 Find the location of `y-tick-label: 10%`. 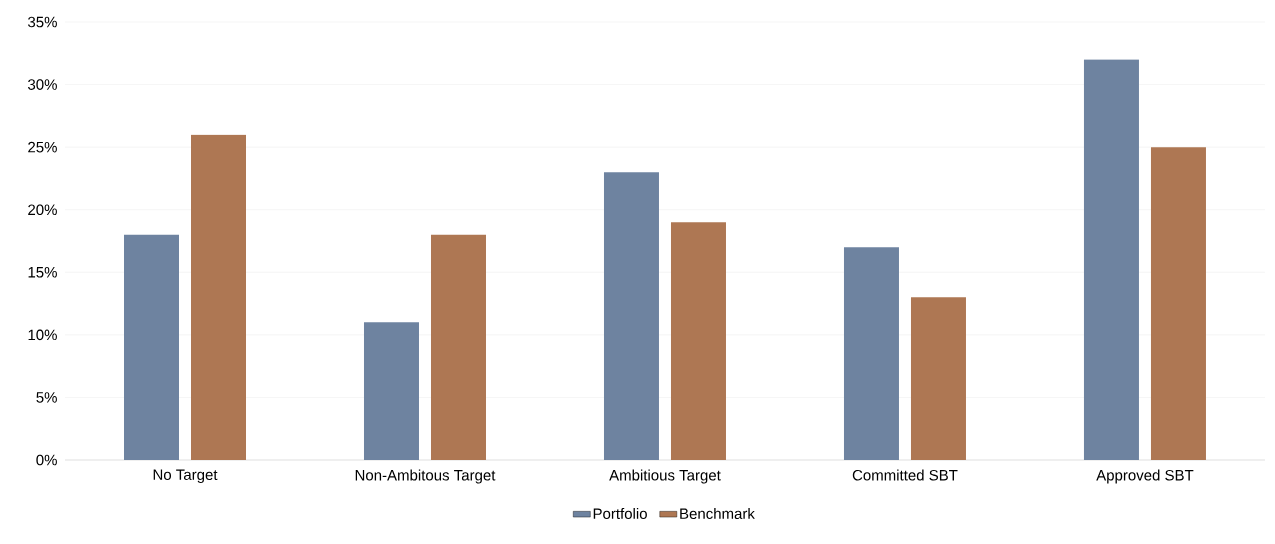

y-tick-label: 10% is located at coordinates (42, 335).